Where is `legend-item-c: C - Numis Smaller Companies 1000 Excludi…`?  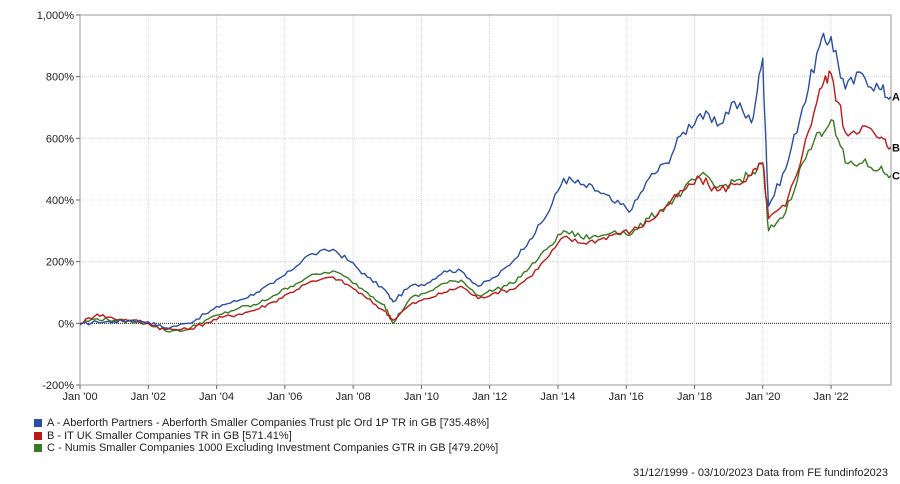 legend-item-c: C - Numis Smaller Companies 1000 Excludi… is located at coordinates (266, 448).